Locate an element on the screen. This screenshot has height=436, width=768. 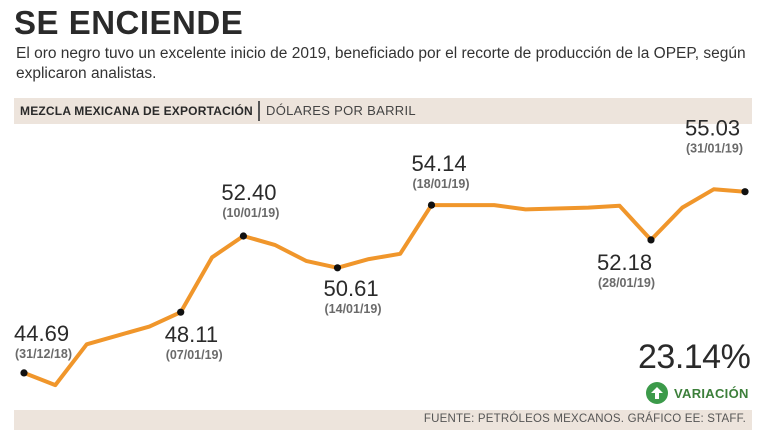
data-label-date: (18/01/19) is located at coordinates (441, 184).